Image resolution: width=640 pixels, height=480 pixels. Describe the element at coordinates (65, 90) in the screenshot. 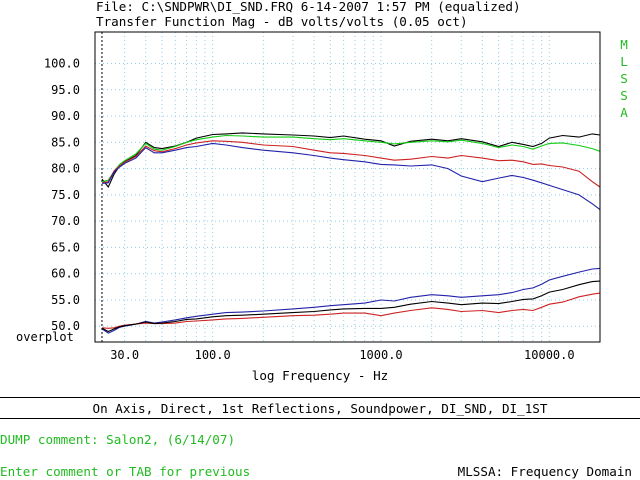

I see `y-tick-label: 95.0` at that location.